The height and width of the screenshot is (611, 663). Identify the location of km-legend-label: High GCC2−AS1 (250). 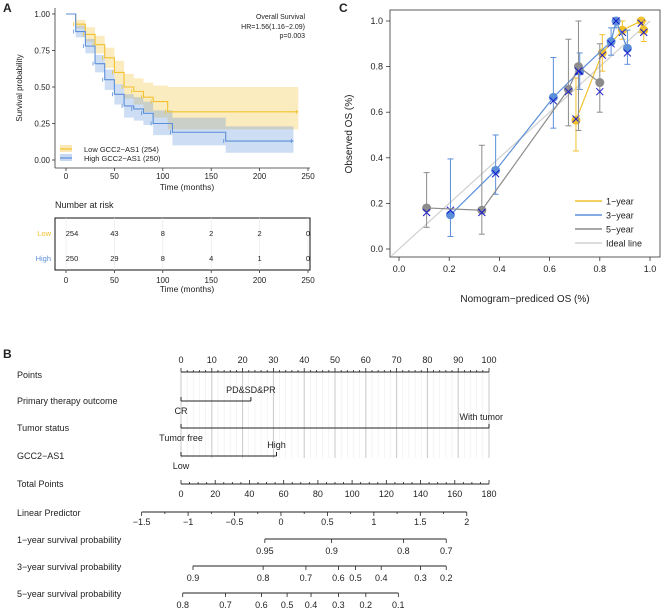
(122, 158).